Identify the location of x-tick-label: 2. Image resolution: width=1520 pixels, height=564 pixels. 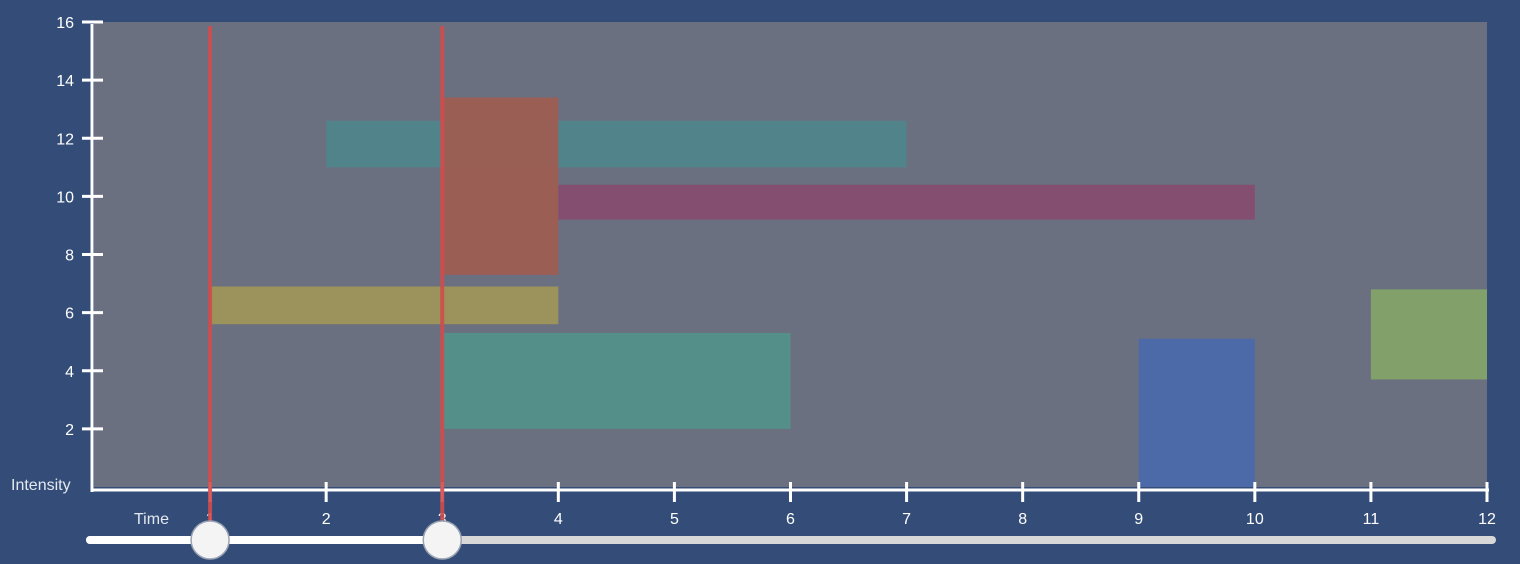
(326, 519).